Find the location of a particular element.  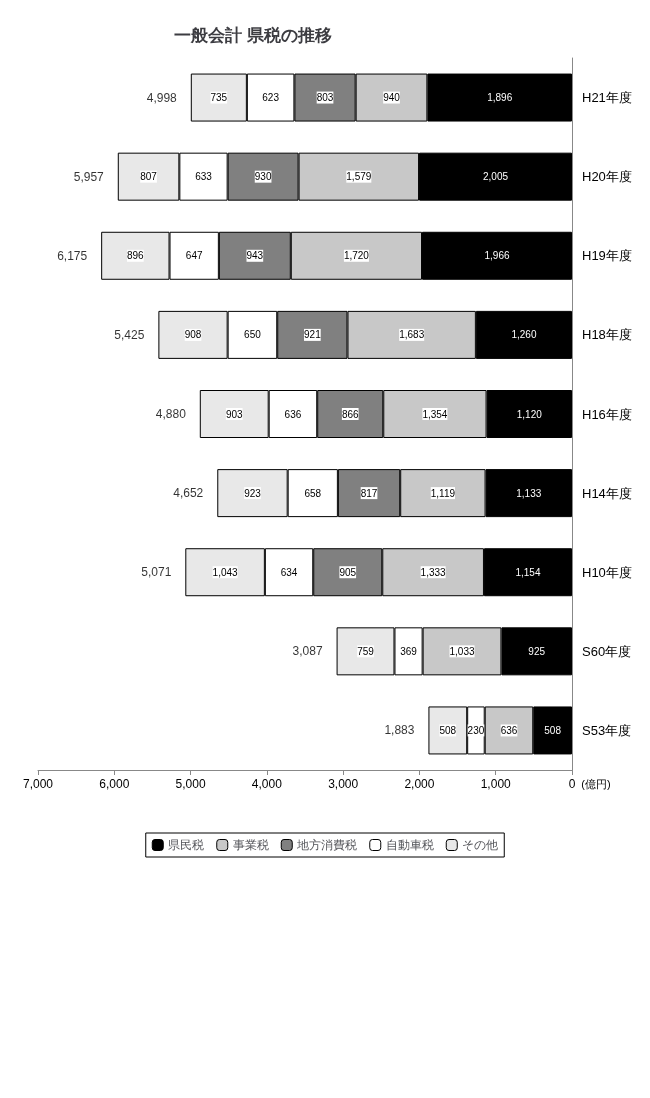

data-label: 1,579 is located at coordinates (359, 177).